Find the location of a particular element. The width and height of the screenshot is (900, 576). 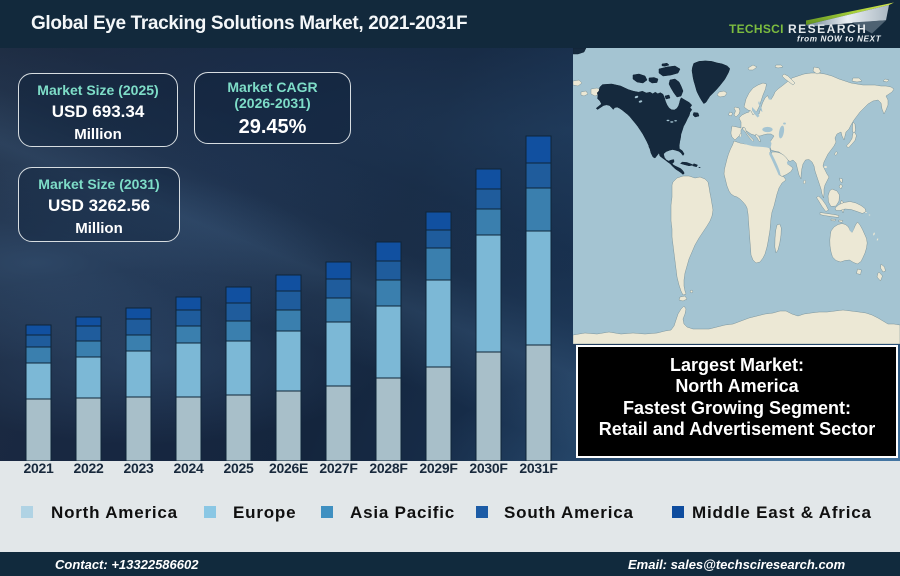

svg-text: TECHSCI is located at coordinates (756, 29).